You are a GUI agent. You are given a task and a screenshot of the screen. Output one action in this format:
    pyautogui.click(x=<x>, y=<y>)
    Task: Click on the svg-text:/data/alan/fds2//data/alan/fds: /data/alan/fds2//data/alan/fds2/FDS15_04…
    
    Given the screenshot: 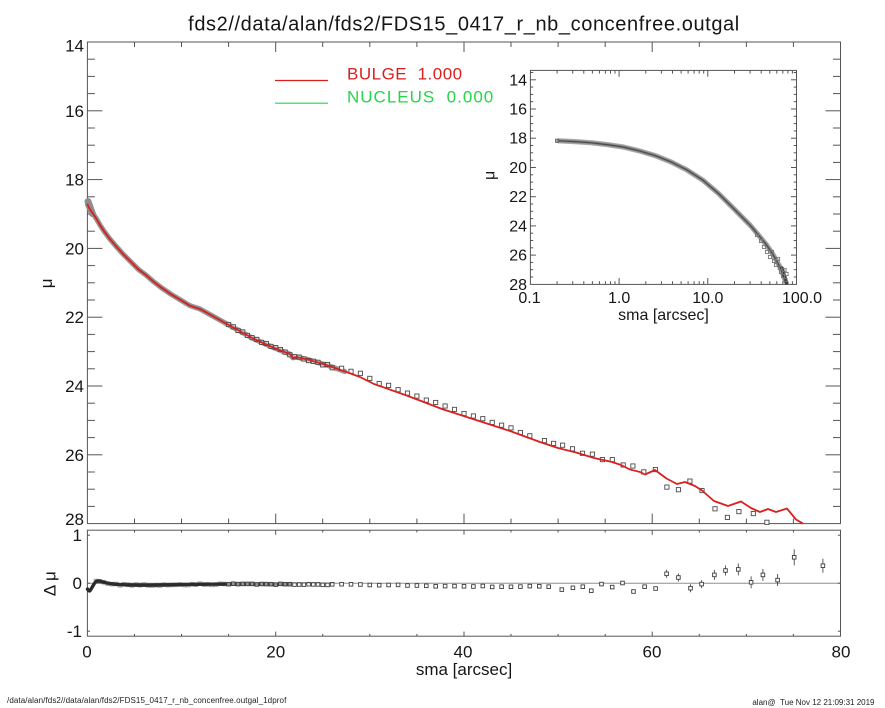 What is the action you would take?
    pyautogui.click(x=147, y=700)
    